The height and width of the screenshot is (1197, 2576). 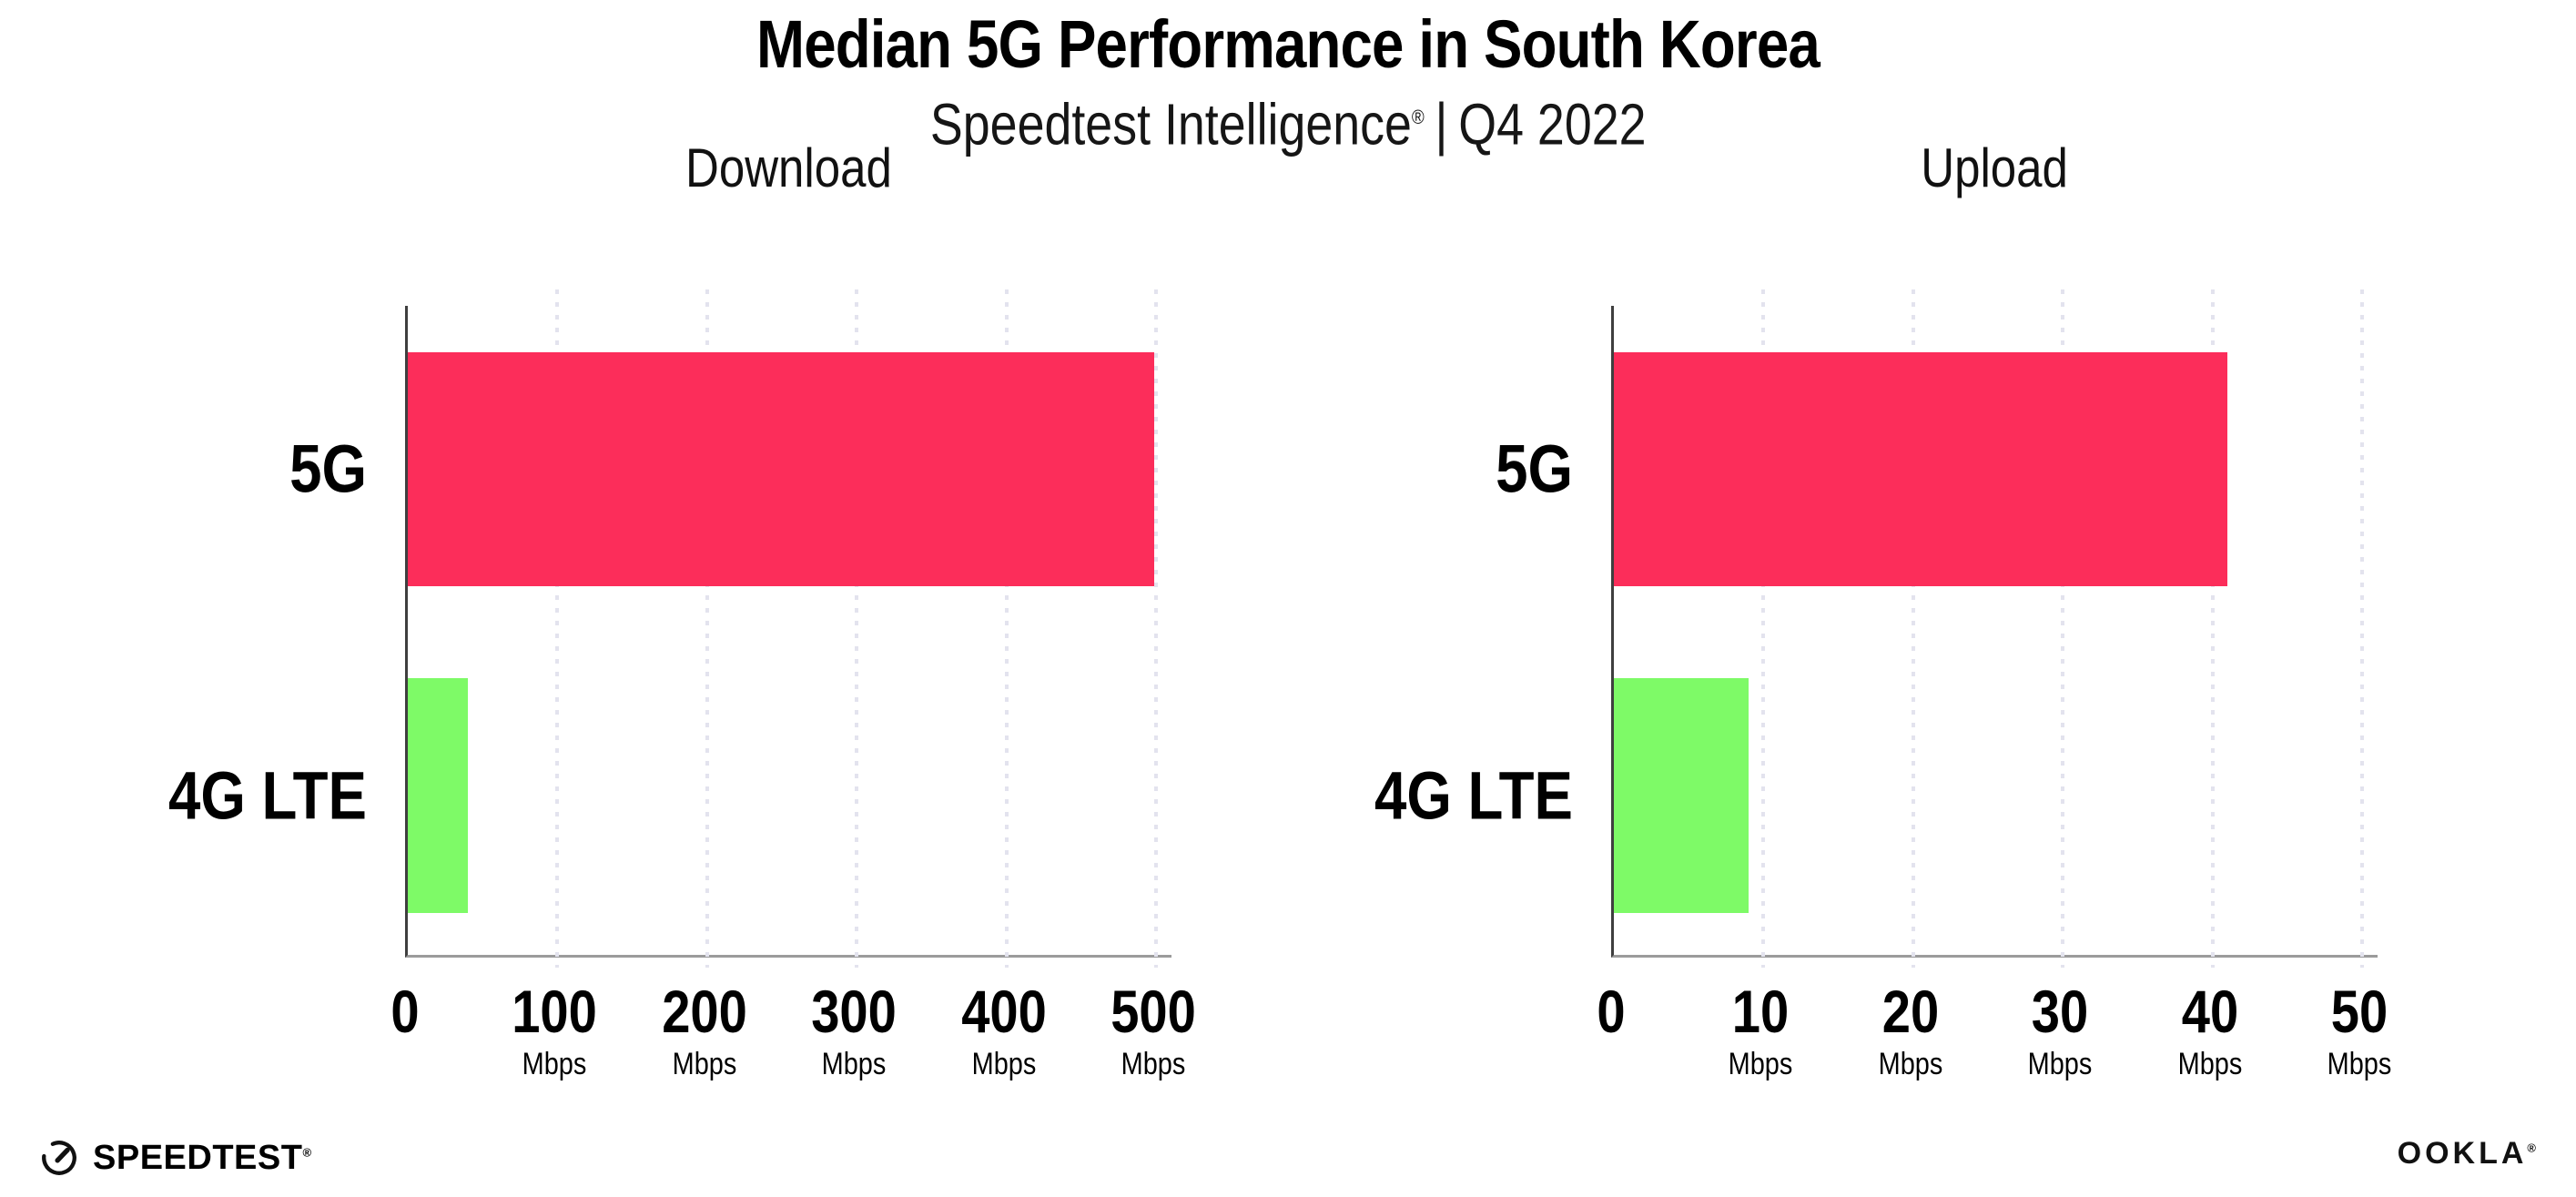 What do you see at coordinates (1910, 1011) in the screenshot?
I see `x-tick-value: 20` at bounding box center [1910, 1011].